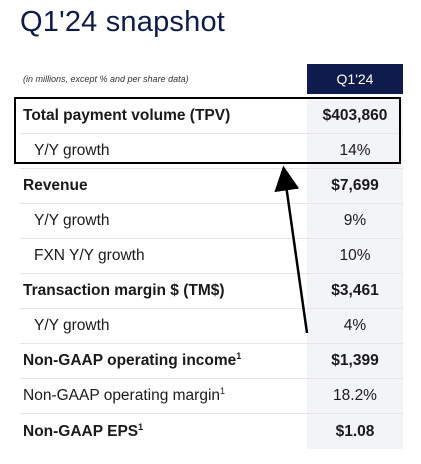 The width and height of the screenshot is (421, 464). Describe the element at coordinates (124, 394) in the screenshot. I see `row-label: Non-GAAP operating margin1` at that location.